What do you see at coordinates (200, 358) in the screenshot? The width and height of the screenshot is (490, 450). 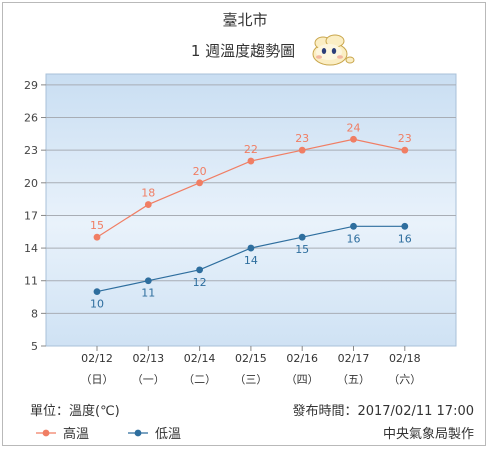 I see `x-tick-label: 02/14` at bounding box center [200, 358].